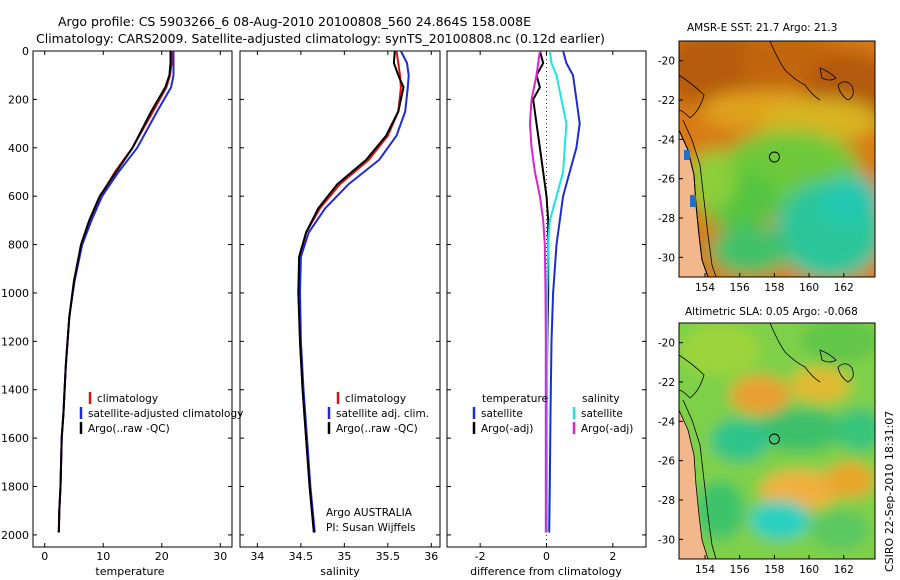  I want to click on y-tick-label: 1400, so click(15, 390).